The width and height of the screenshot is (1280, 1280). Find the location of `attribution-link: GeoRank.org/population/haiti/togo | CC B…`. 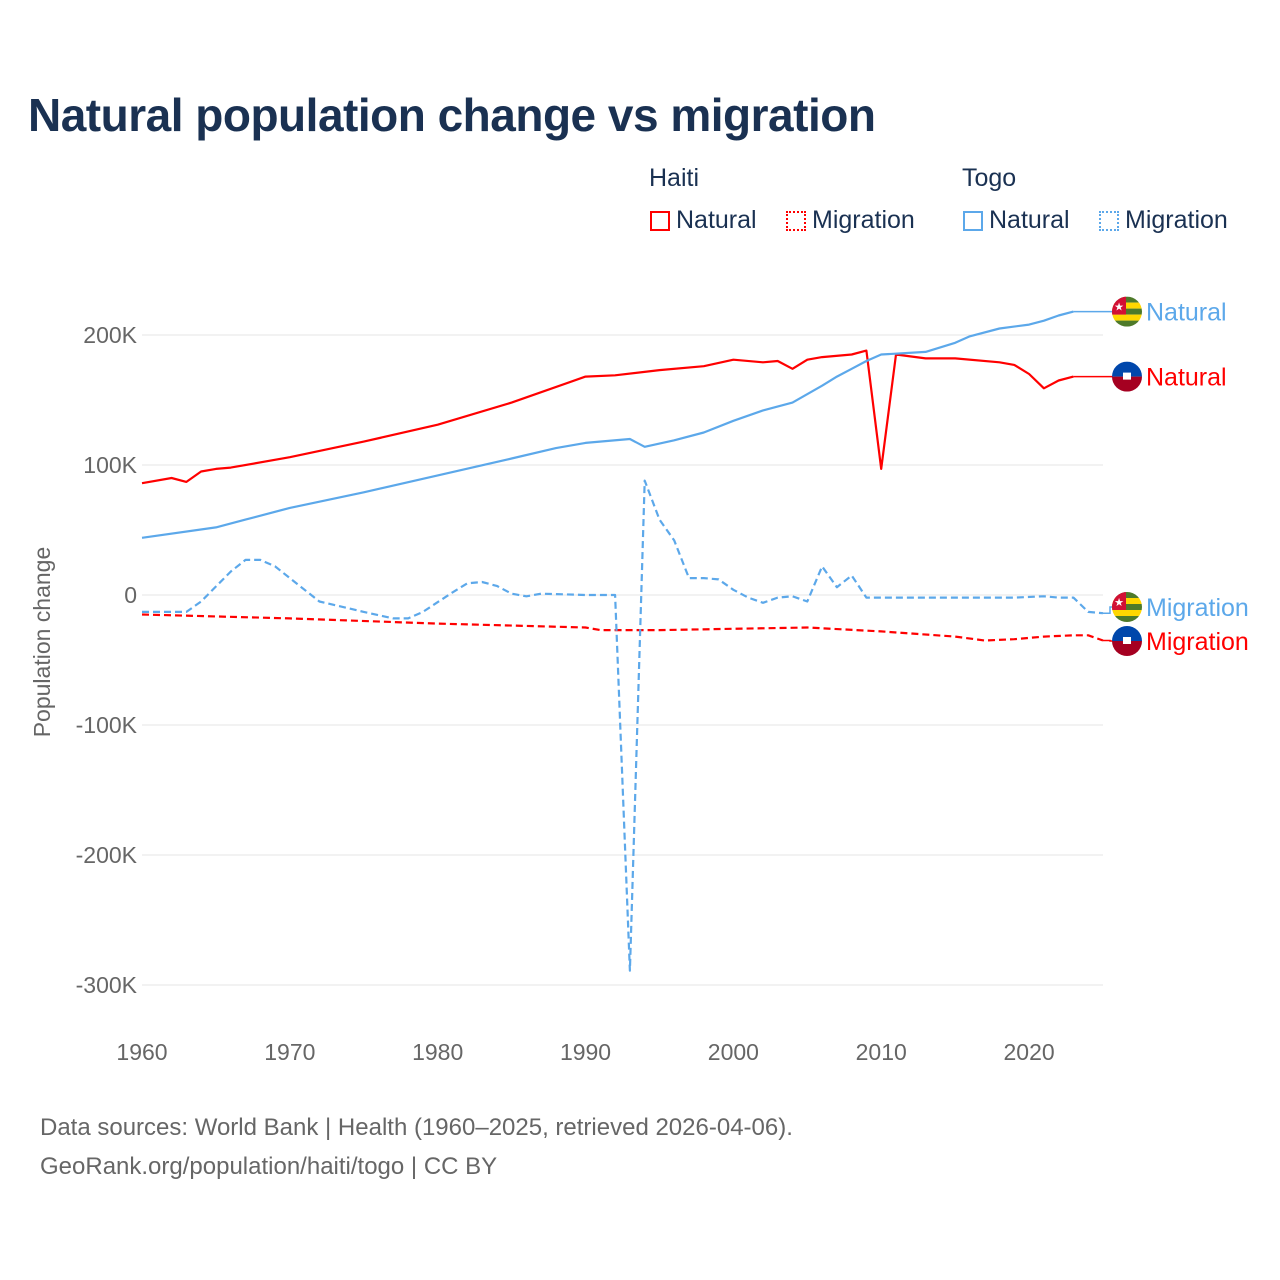

attribution-link: GeoRank.org/population/haiti/togo | CC B… is located at coordinates (269, 1166).